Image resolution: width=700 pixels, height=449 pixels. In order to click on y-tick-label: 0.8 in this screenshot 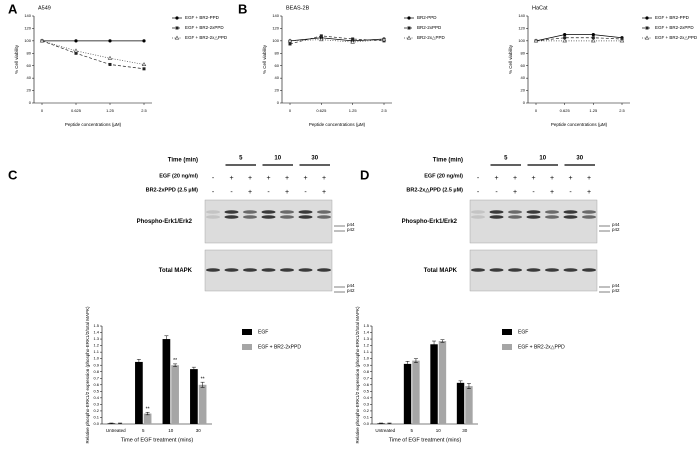, I will do `click(96, 371)`.